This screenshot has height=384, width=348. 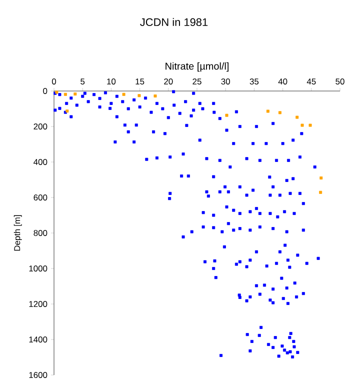 I want to click on y-tick-label: 1400, so click(x=38, y=339).